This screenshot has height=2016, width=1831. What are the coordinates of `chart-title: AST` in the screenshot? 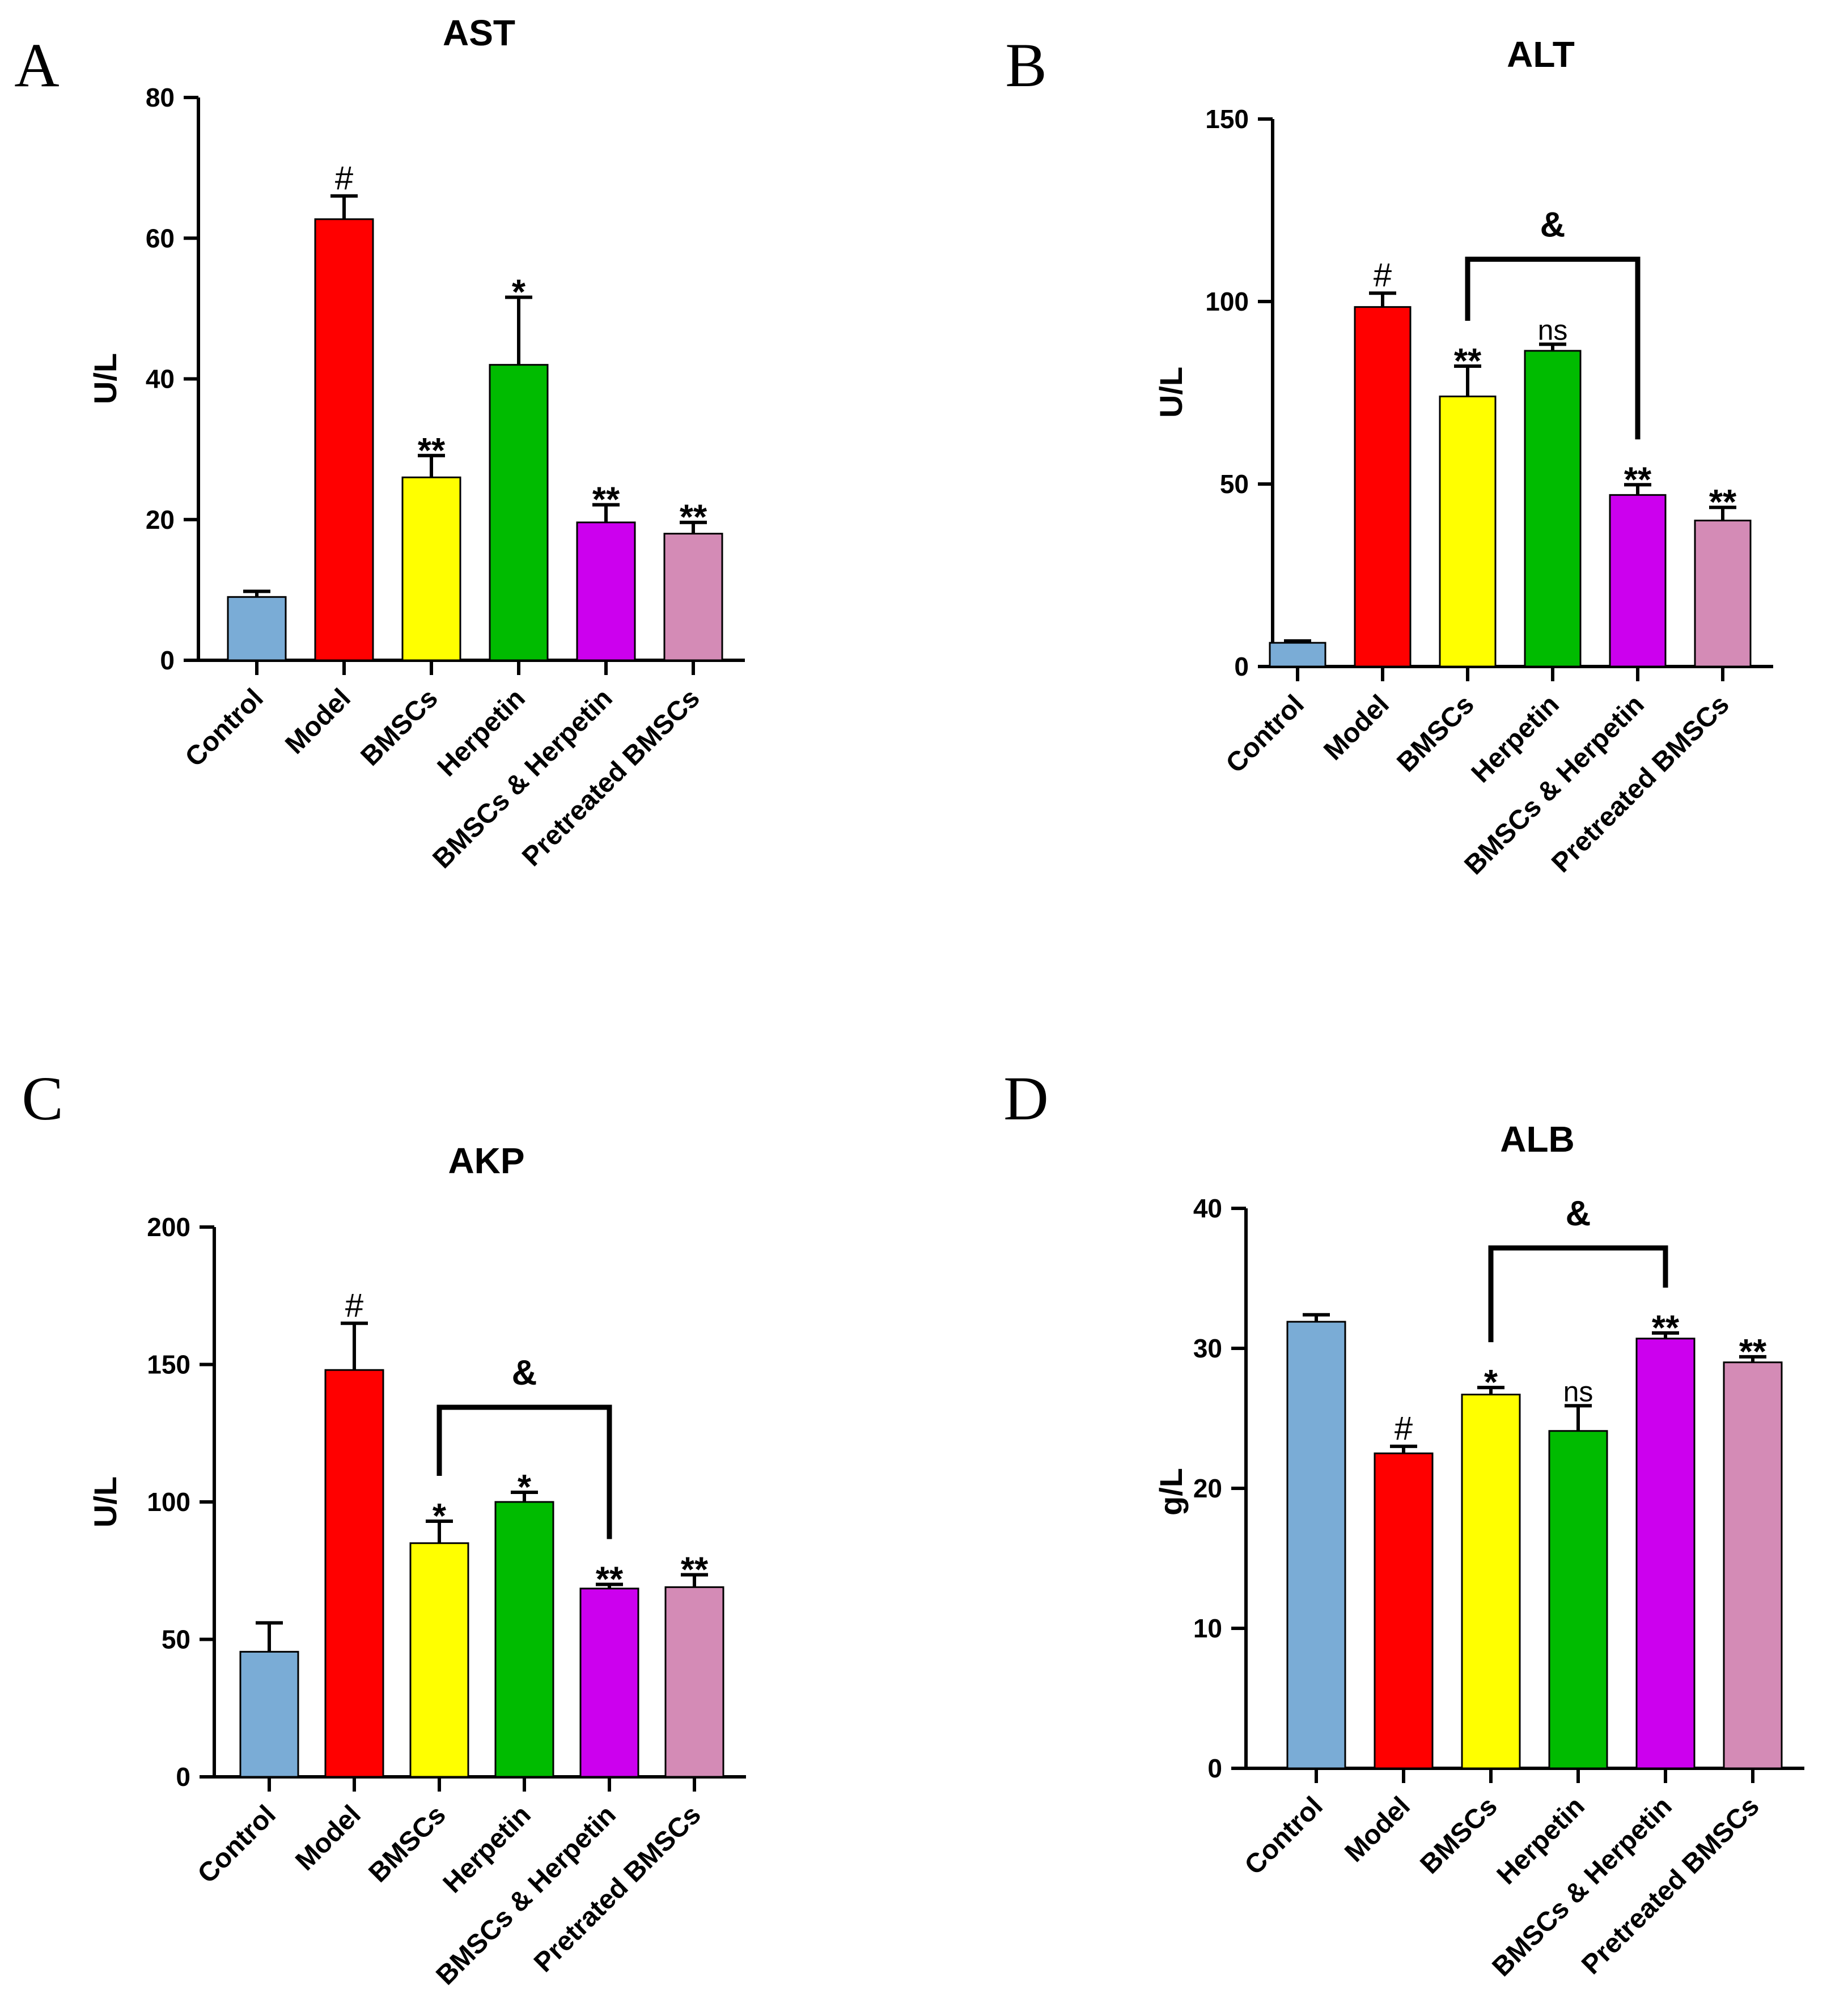 It's located at (479, 32).